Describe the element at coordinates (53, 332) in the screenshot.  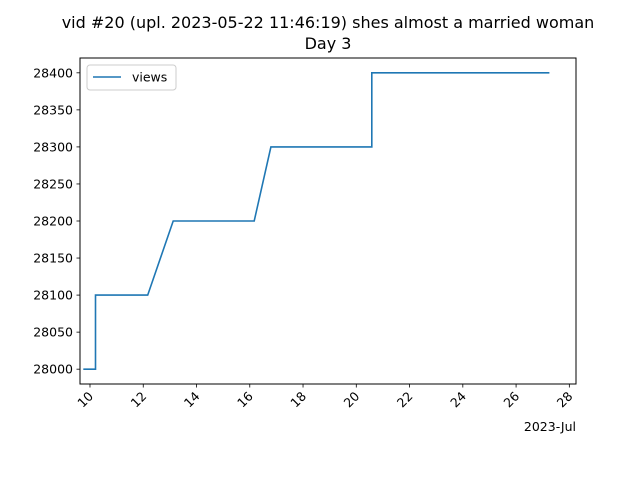
I see `y-tick-label: 28050` at that location.